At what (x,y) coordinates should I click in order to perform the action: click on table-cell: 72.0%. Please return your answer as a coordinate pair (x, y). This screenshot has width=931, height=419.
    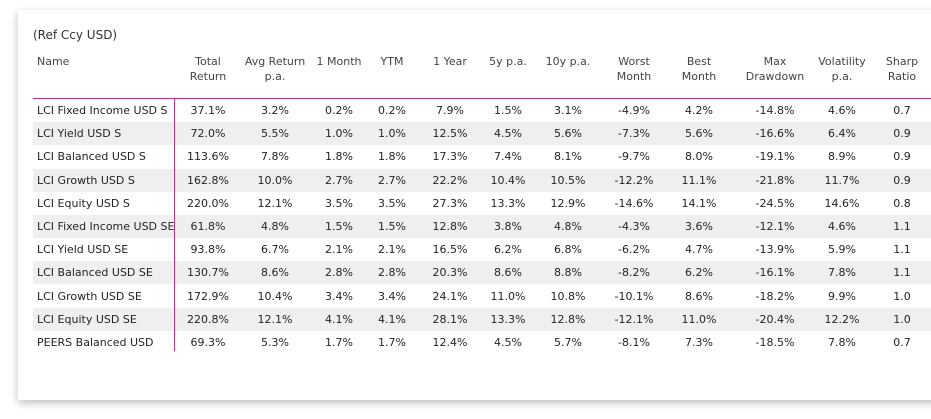
    Looking at the image, I should click on (208, 134).